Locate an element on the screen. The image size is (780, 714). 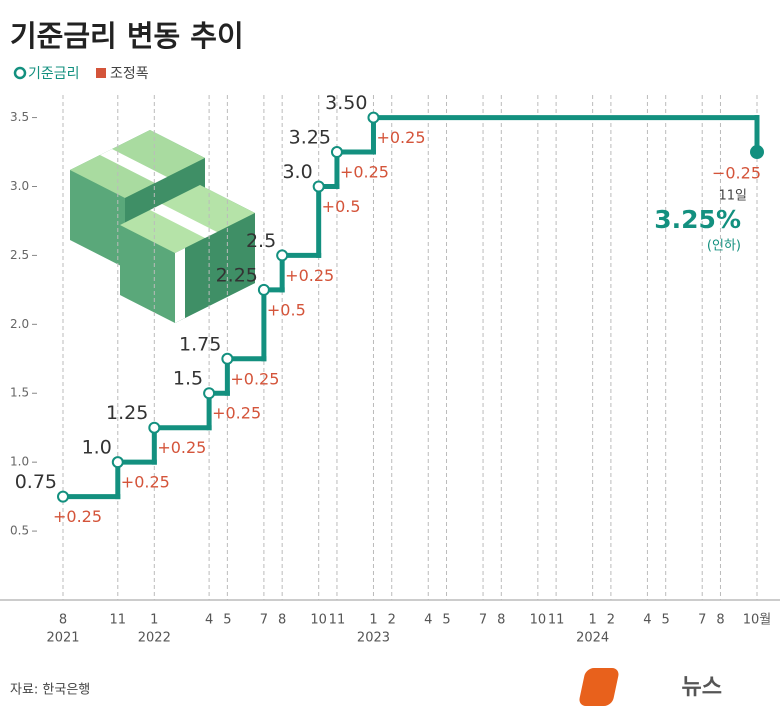
y-tick-label: 1.5 is located at coordinates (19, 393).